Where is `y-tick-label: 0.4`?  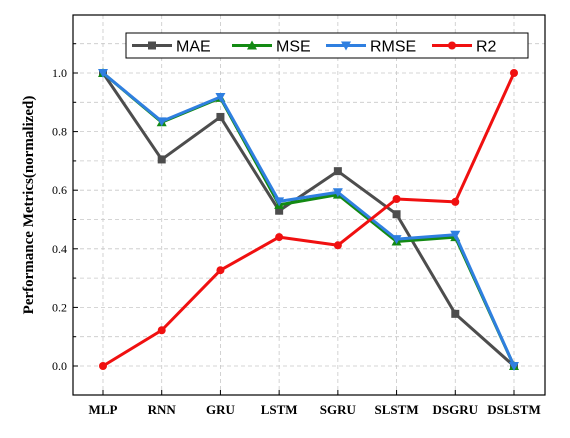
y-tick-label: 0.4 is located at coordinates (59, 249).